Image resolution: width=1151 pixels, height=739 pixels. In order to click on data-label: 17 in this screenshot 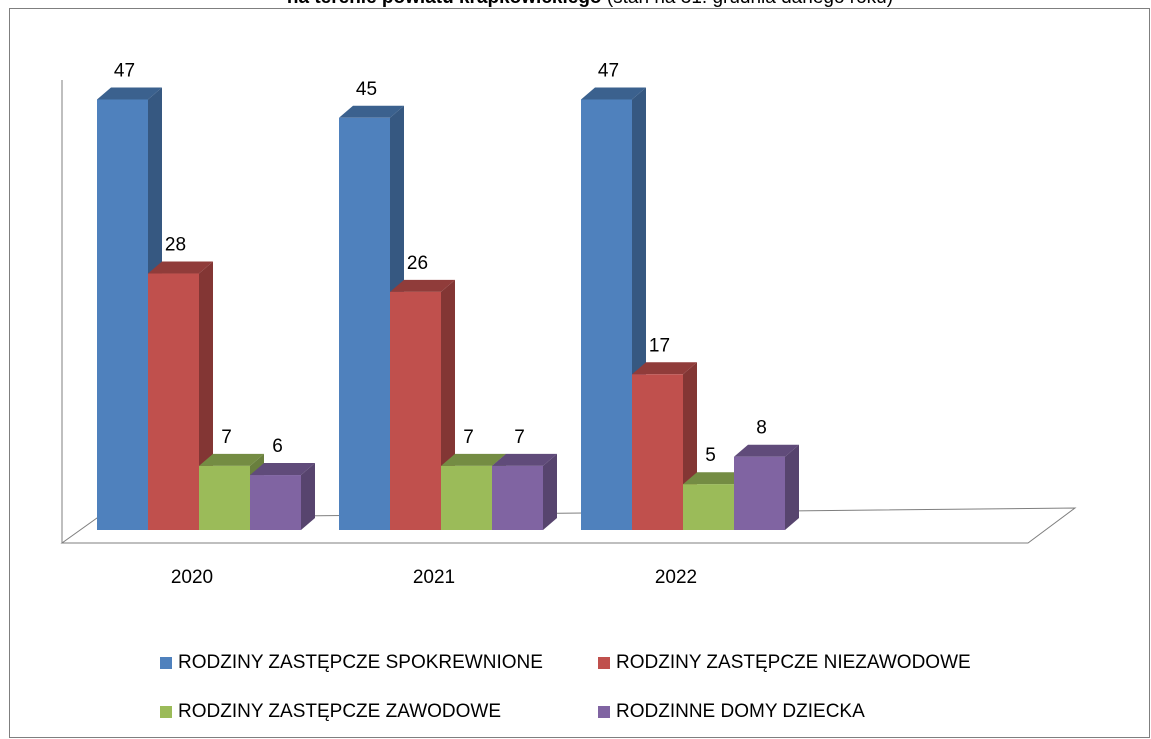, I will do `click(659, 345)`.